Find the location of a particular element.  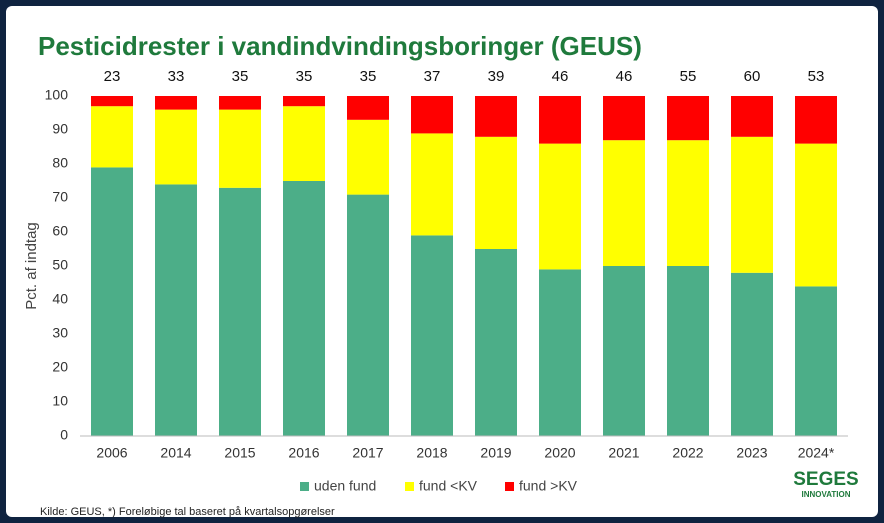

y-axis-label: Pct. af indtag is located at coordinates (31, 266).